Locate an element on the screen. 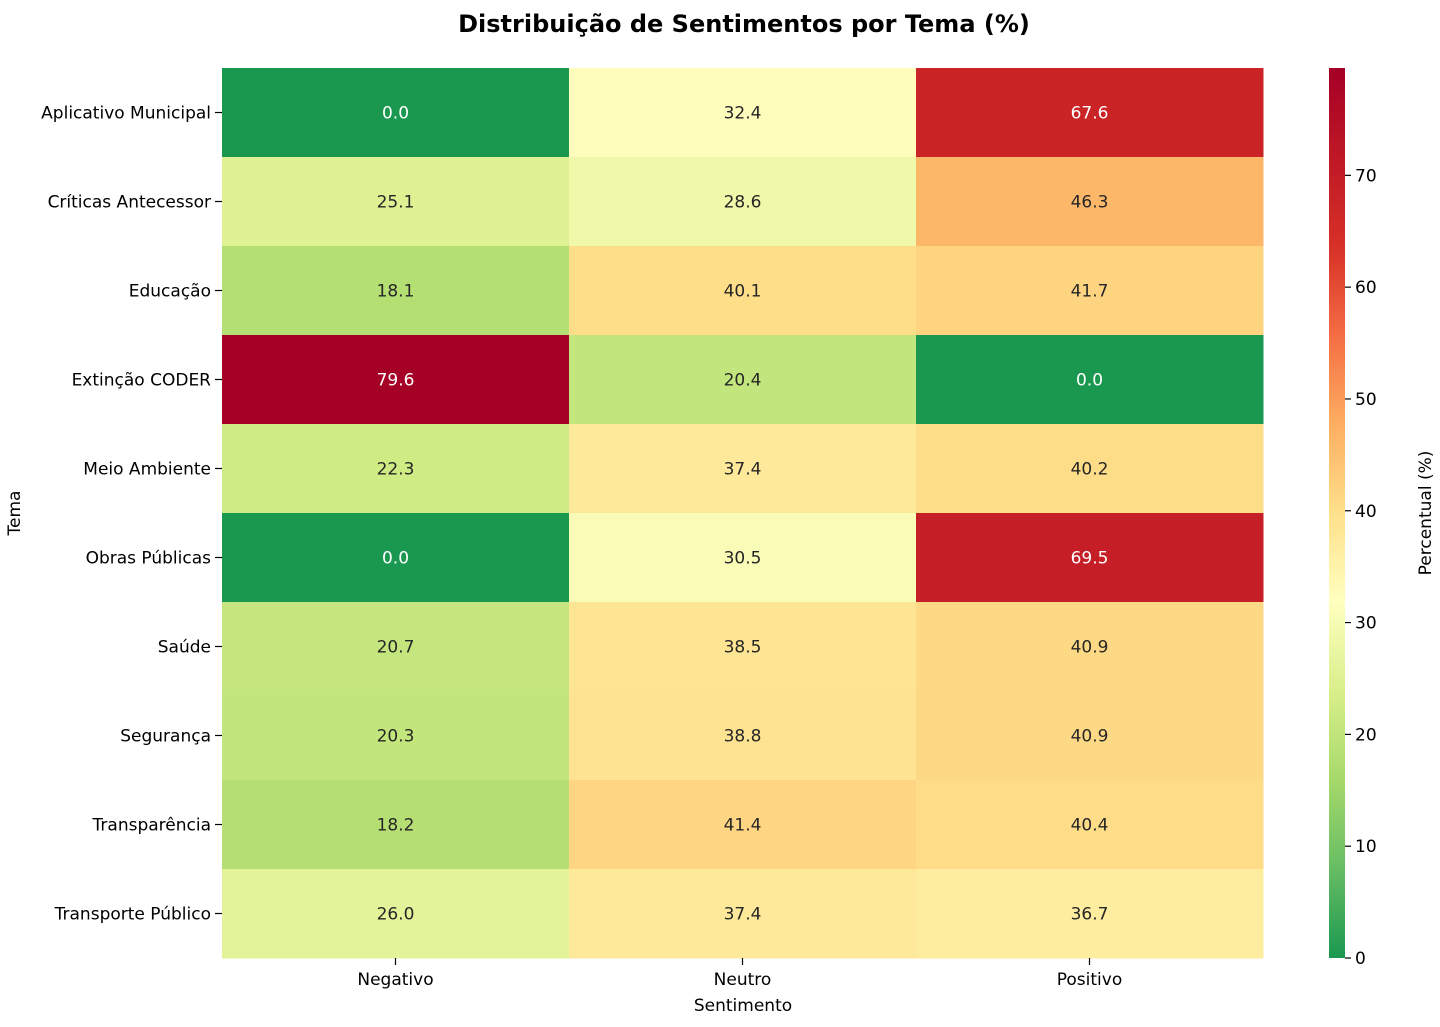  cell-value-label: 32.4 is located at coordinates (743, 114).